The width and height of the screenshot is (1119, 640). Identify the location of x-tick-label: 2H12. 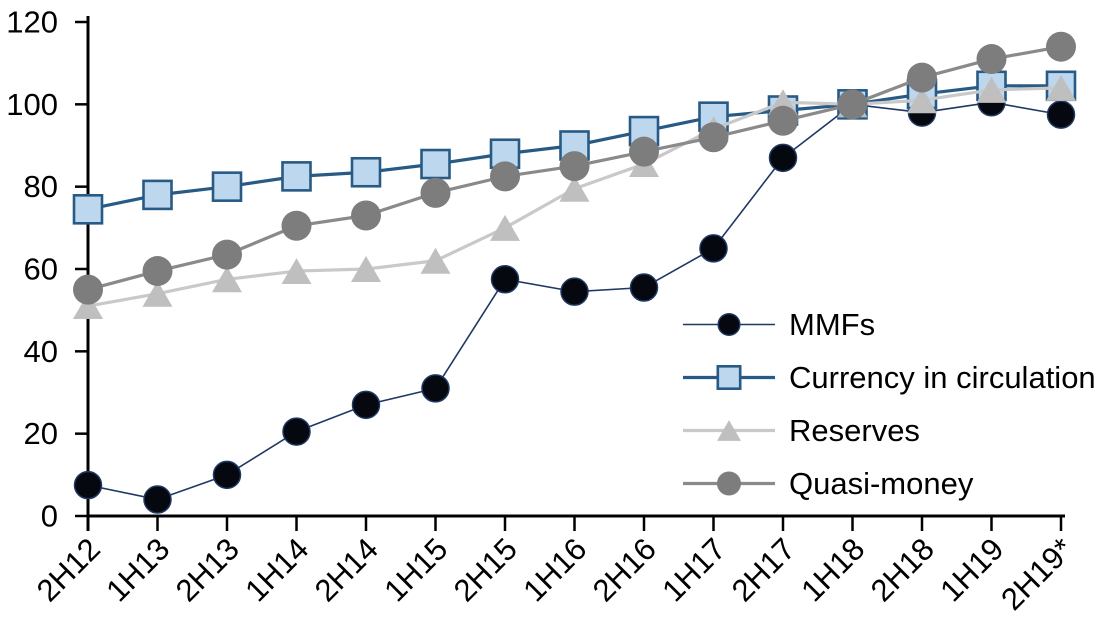
(68, 569).